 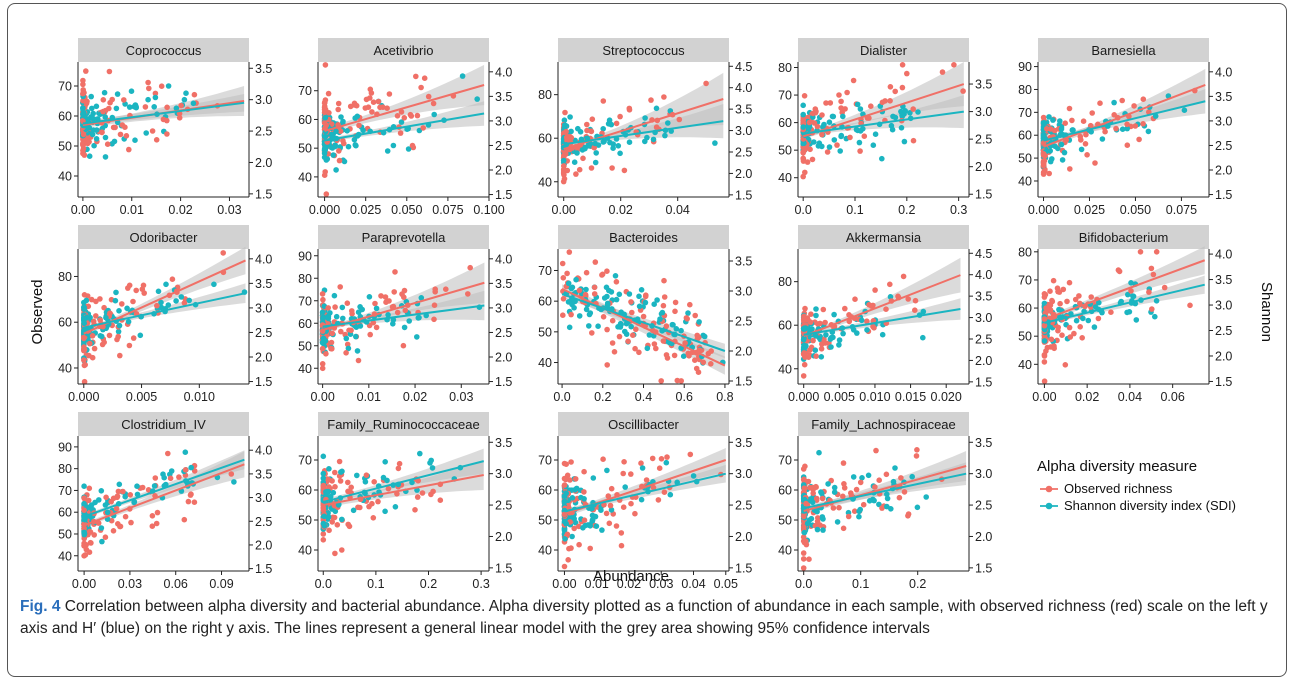 I want to click on right-y-tick-label: 2.0, so click(x=263, y=358).